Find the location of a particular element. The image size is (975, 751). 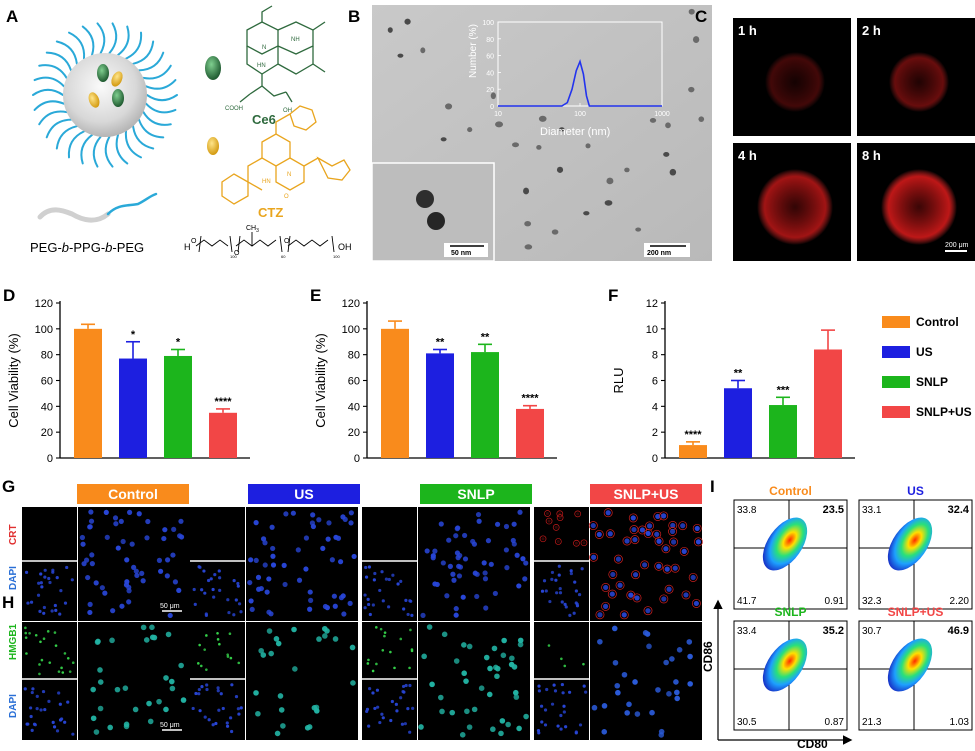

panel-i-letter: I is located at coordinates (712, 486).